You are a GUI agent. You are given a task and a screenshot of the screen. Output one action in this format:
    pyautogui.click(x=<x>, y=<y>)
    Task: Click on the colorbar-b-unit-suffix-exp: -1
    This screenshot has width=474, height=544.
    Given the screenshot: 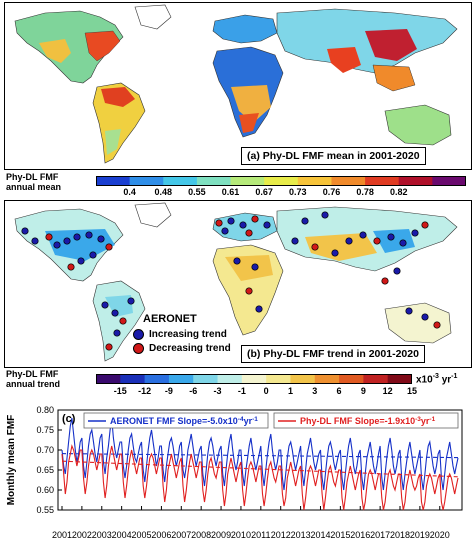 What is the action you would take?
    pyautogui.click(x=454, y=376)
    